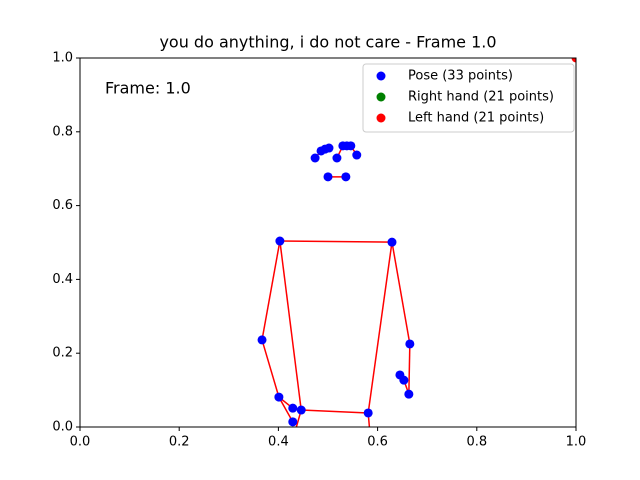 The width and height of the screenshot is (640, 480). I want to click on legend-label: Right hand (21 points), so click(481, 97).